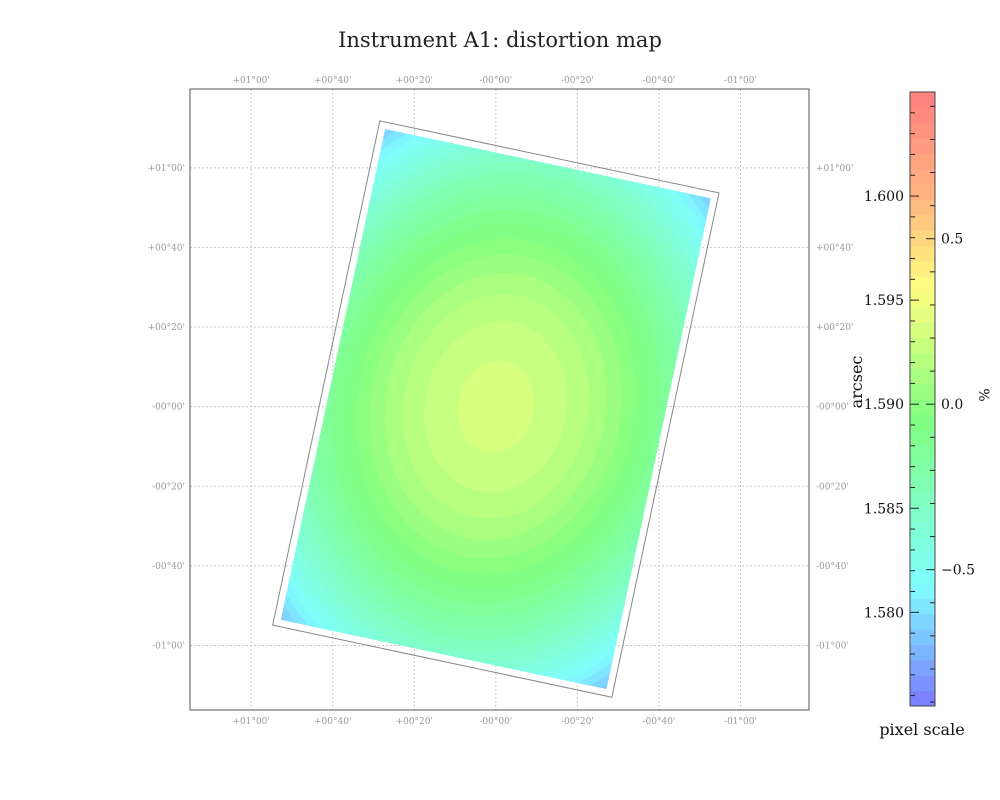 The width and height of the screenshot is (1000, 800). What do you see at coordinates (884, 613) in the screenshot?
I see `colorbar-tick-label-left: 1.580` at bounding box center [884, 613].